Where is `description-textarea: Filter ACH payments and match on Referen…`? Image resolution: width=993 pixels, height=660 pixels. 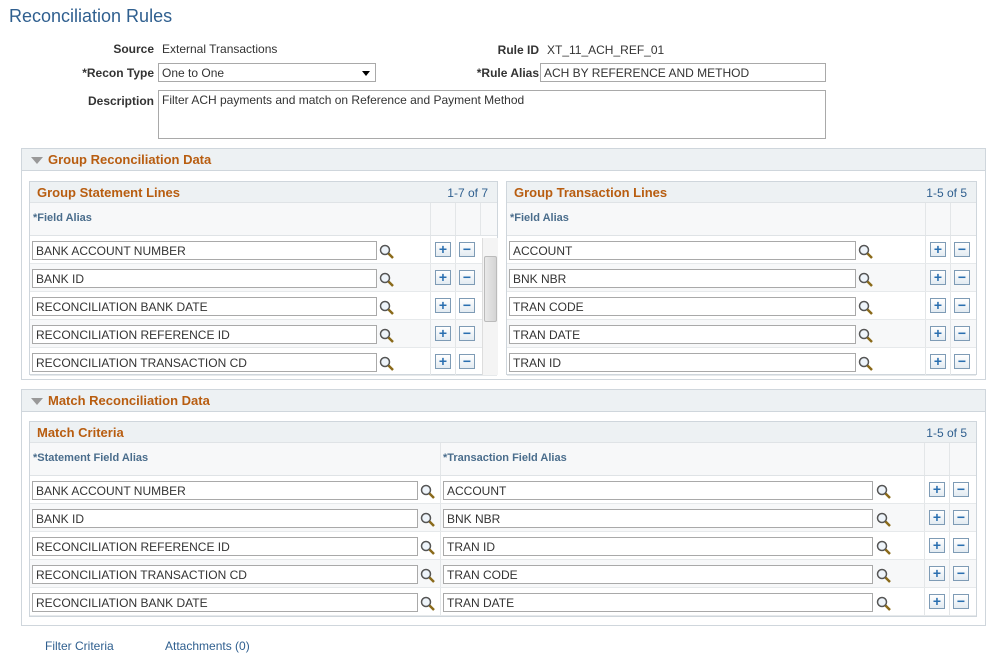 description-textarea: Filter ACH payments and match on Referen… is located at coordinates (492, 114).